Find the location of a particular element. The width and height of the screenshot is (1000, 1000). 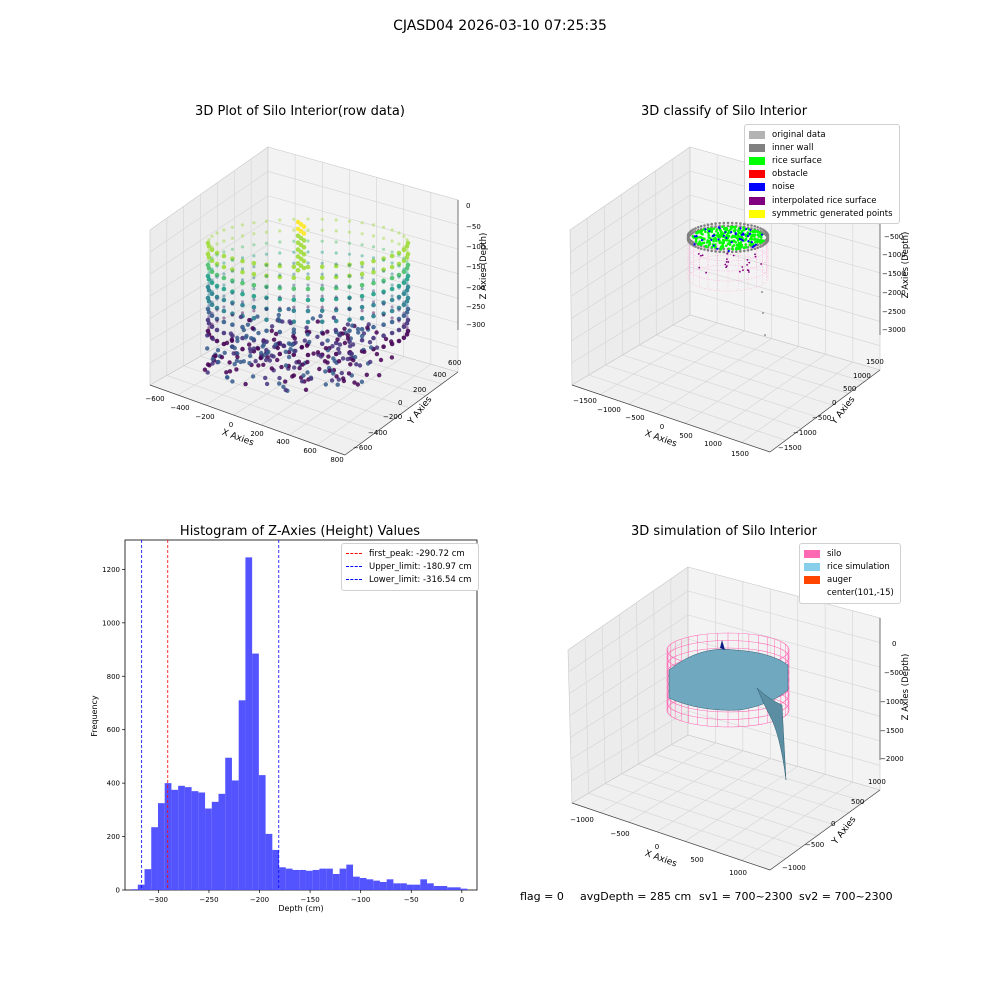

footer-avg-depth: avgDepth = 285 cm is located at coordinates (636, 896).